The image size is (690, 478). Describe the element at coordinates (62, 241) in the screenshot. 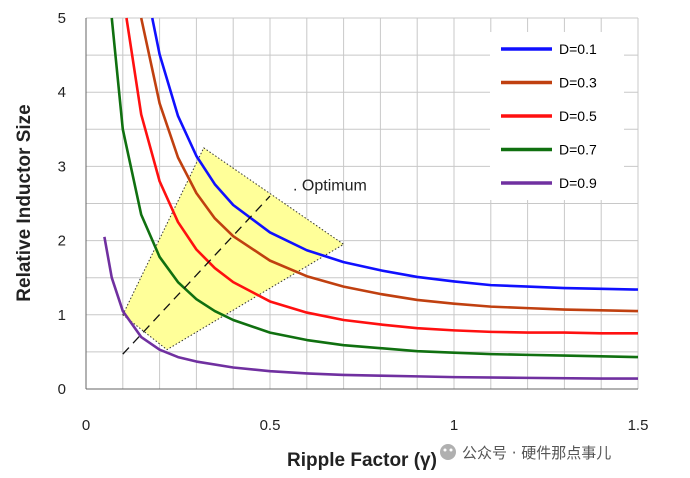

I see `y-tick-label: 2` at that location.